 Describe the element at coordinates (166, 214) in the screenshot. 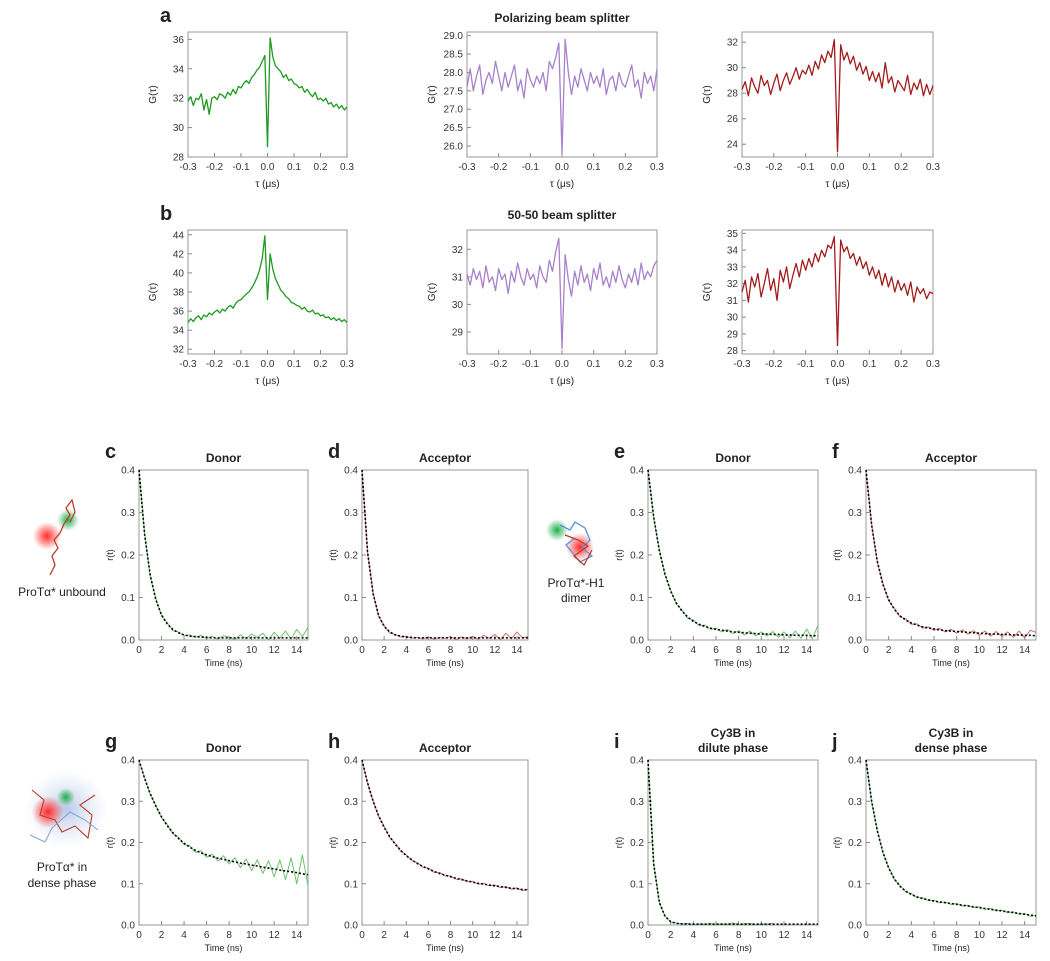

I see `panel-letter: b` at that location.